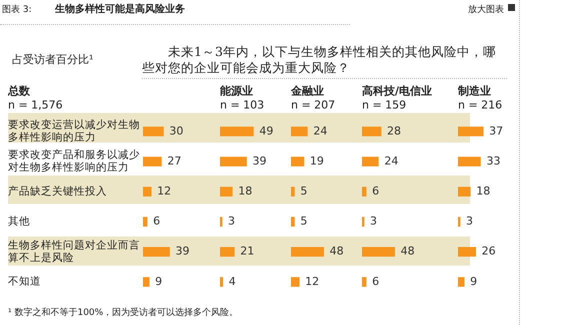 The width and height of the screenshot is (569, 325). What do you see at coordinates (317, 161) in the screenshot?
I see `data-label: 19` at bounding box center [317, 161].